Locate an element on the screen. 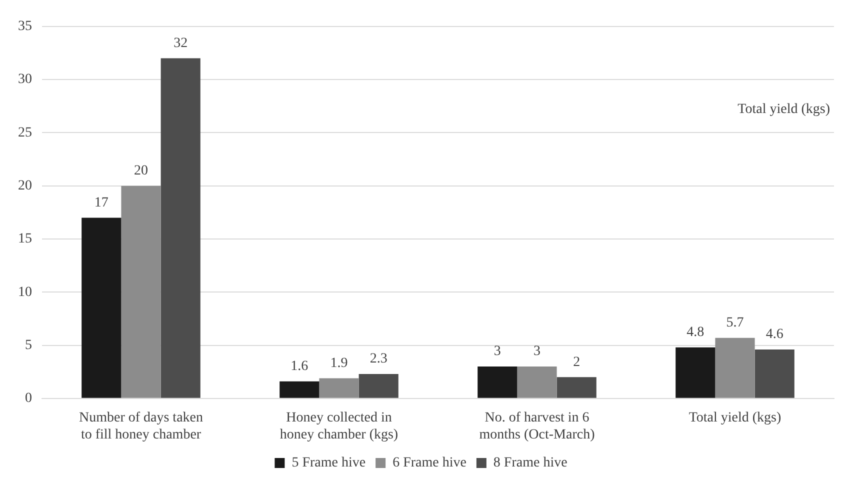 The image size is (852, 489). y-tick-label: 25 is located at coordinates (25, 132).